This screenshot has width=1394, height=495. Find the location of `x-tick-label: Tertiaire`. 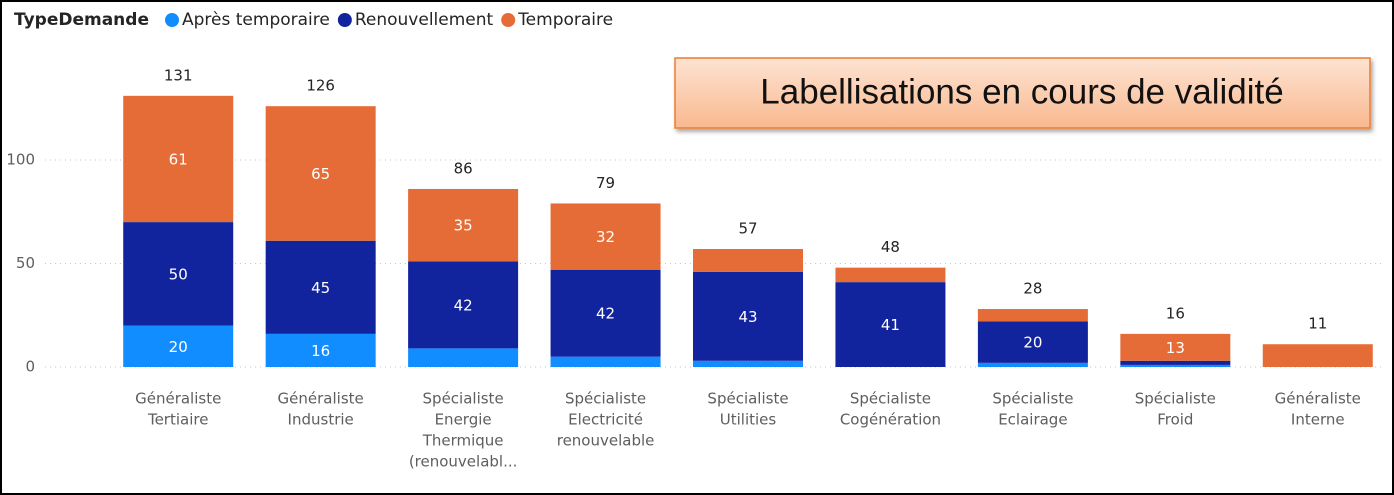

x-tick-label: Tertiaire is located at coordinates (177, 420).